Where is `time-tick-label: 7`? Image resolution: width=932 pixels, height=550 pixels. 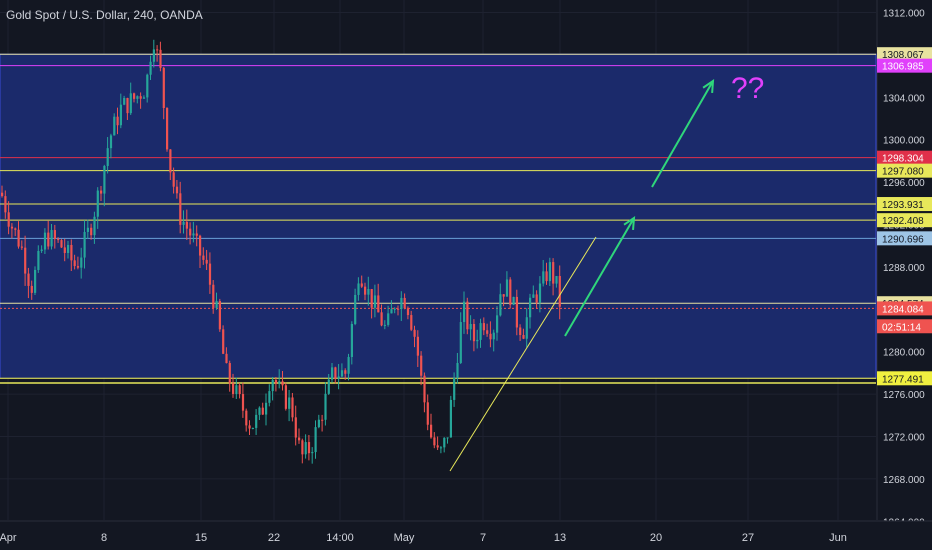 time-tick-label: 7 is located at coordinates (483, 538).